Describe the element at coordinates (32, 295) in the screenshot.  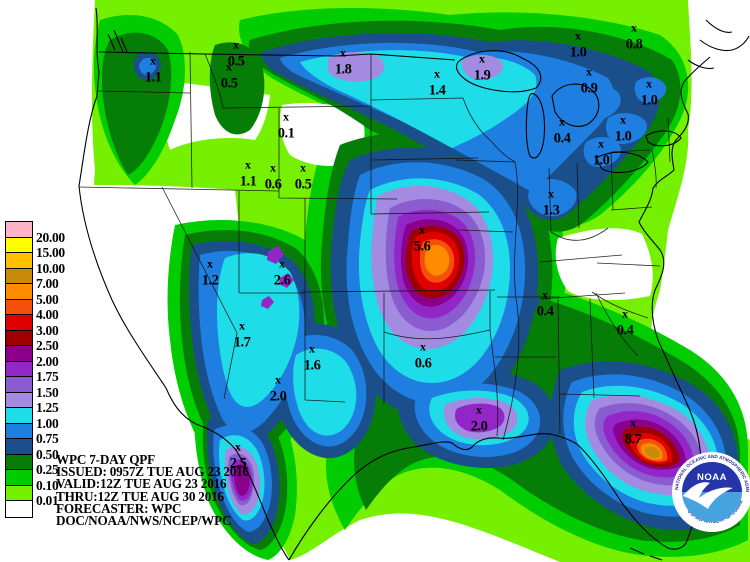
I see `legend-entry: 5.00` at that location.